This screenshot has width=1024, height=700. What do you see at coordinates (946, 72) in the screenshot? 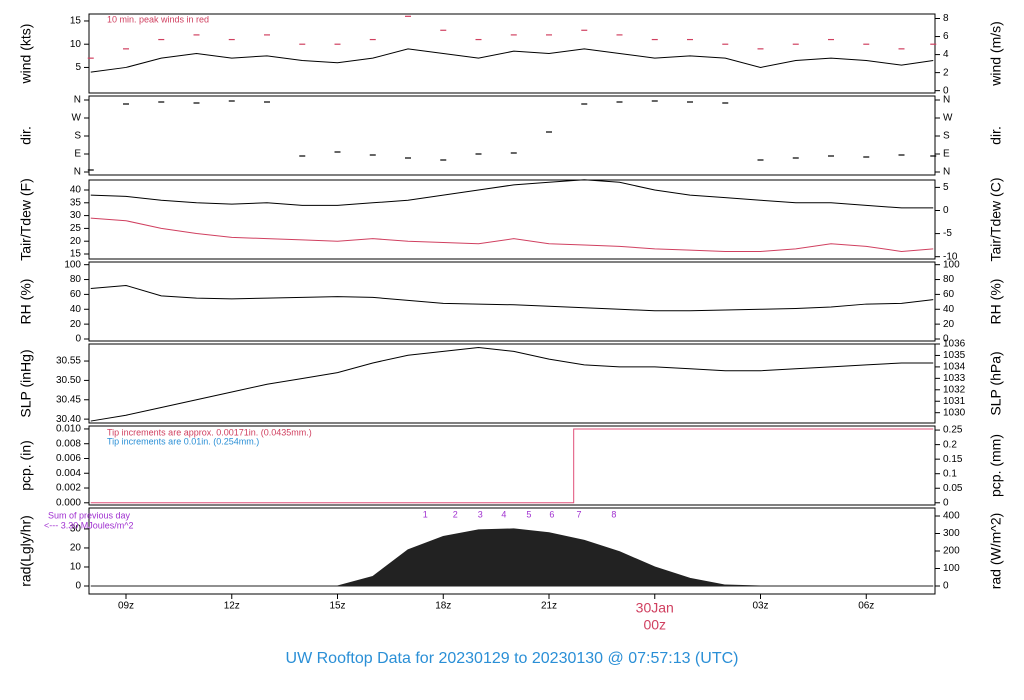
I see `y-tick-label: 2` at bounding box center [946, 72].